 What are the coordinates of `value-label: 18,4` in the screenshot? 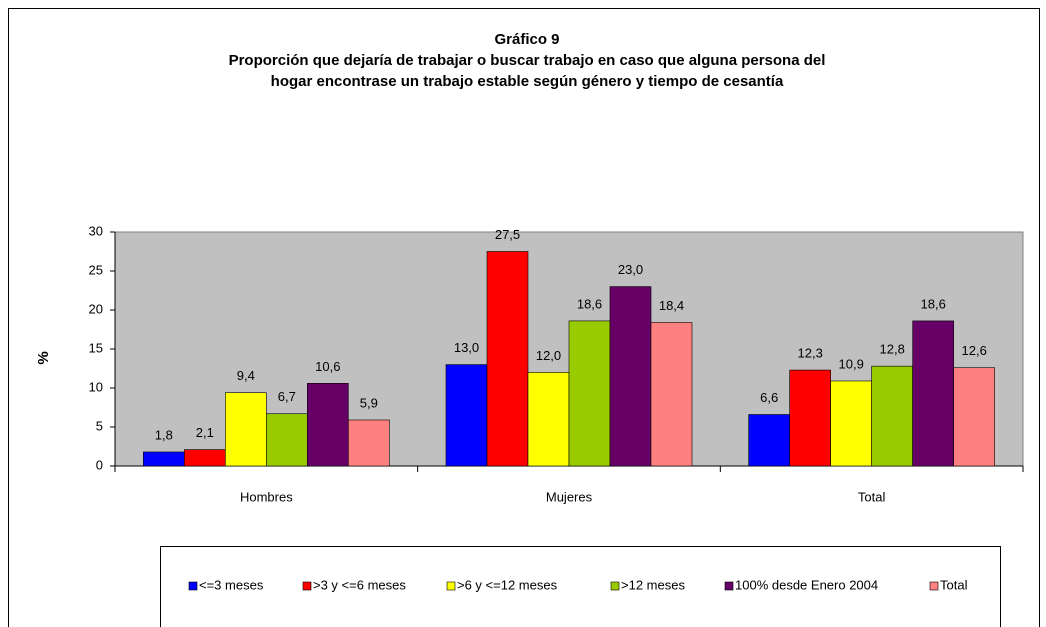 It's located at (671, 305).